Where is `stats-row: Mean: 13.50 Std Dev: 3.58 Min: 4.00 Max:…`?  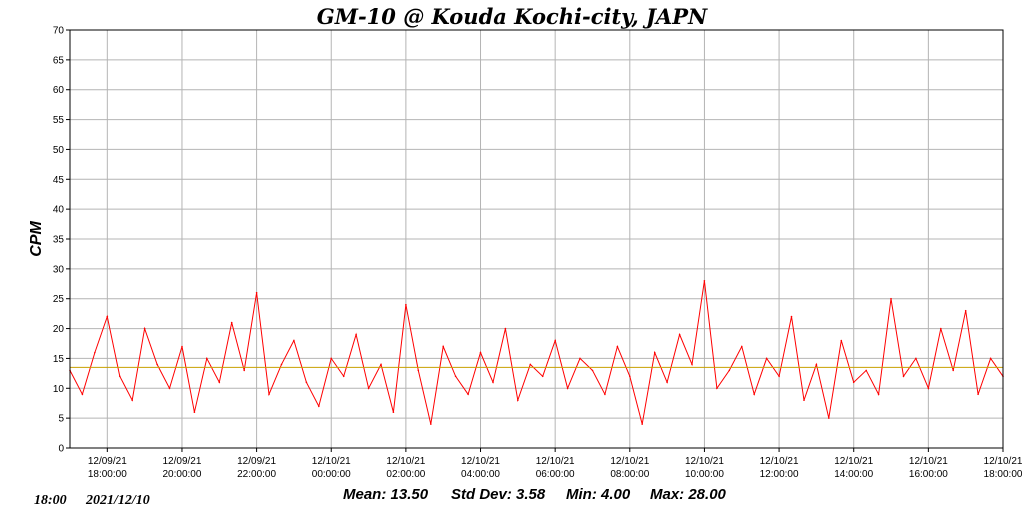 stats-row: Mean: 13.50 Std Dev: 3.58 Min: 4.00 Max:… is located at coordinates (535, 494).